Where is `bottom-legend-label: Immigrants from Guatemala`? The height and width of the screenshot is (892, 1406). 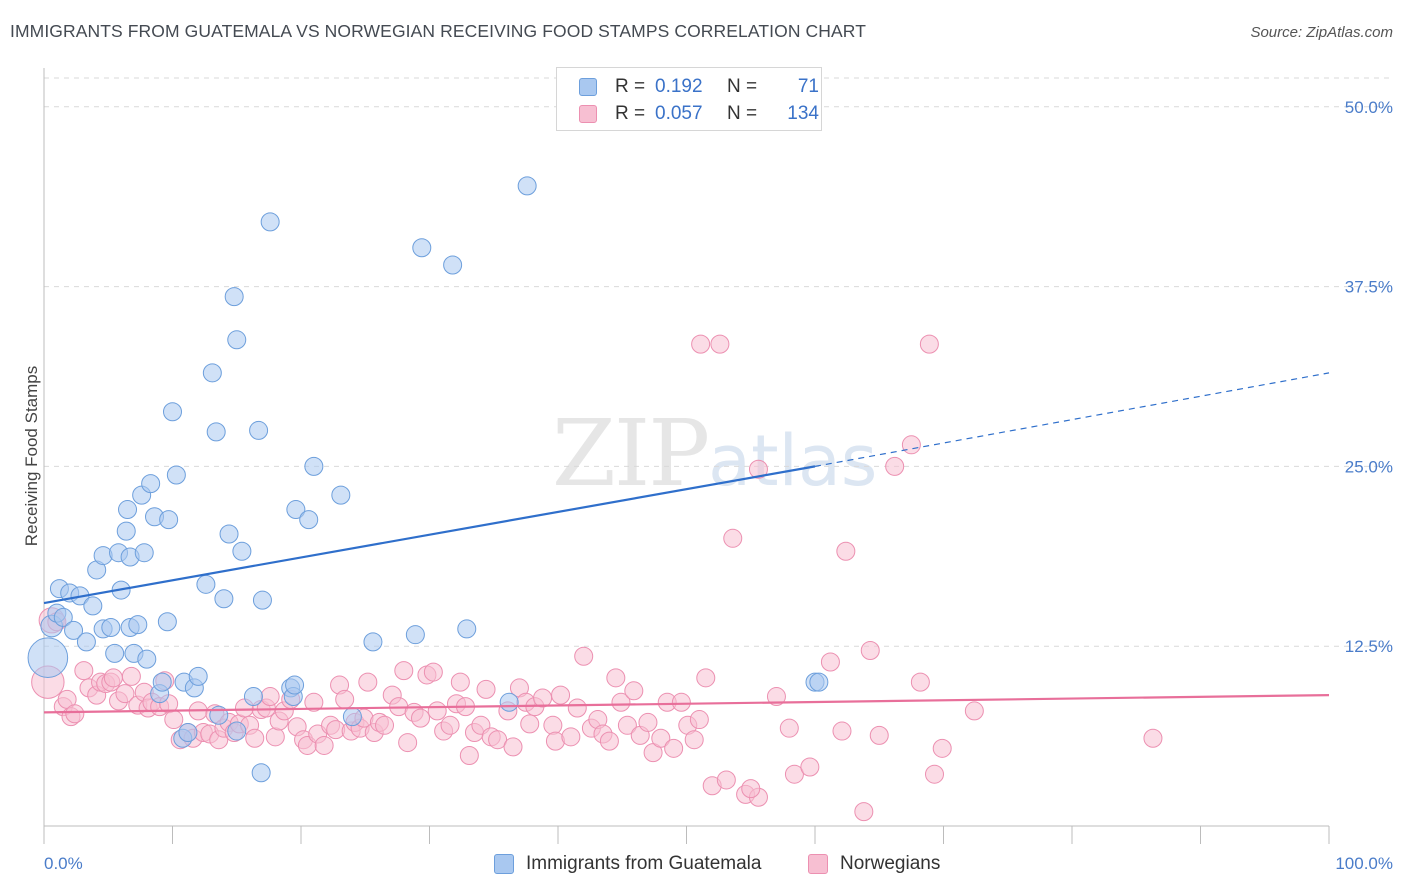
bottom-legend-label: Immigrants from Guatemala is located at coordinates (644, 863).